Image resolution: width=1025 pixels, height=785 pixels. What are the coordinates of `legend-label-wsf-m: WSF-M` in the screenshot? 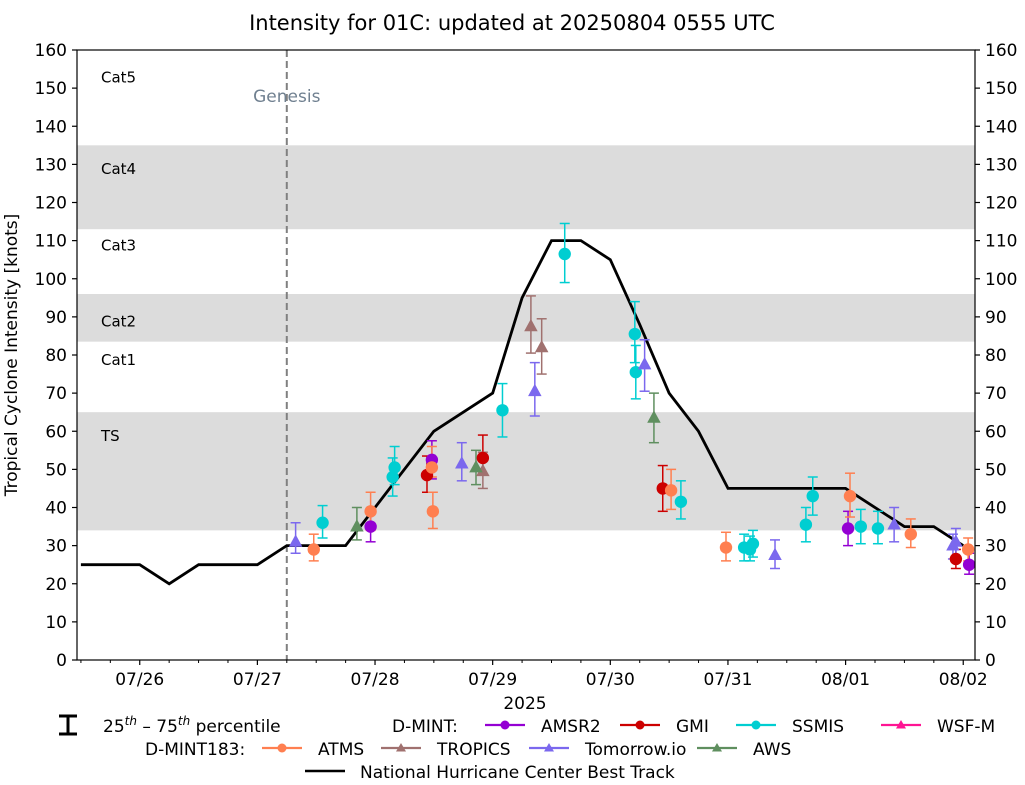 It's located at (966, 727).